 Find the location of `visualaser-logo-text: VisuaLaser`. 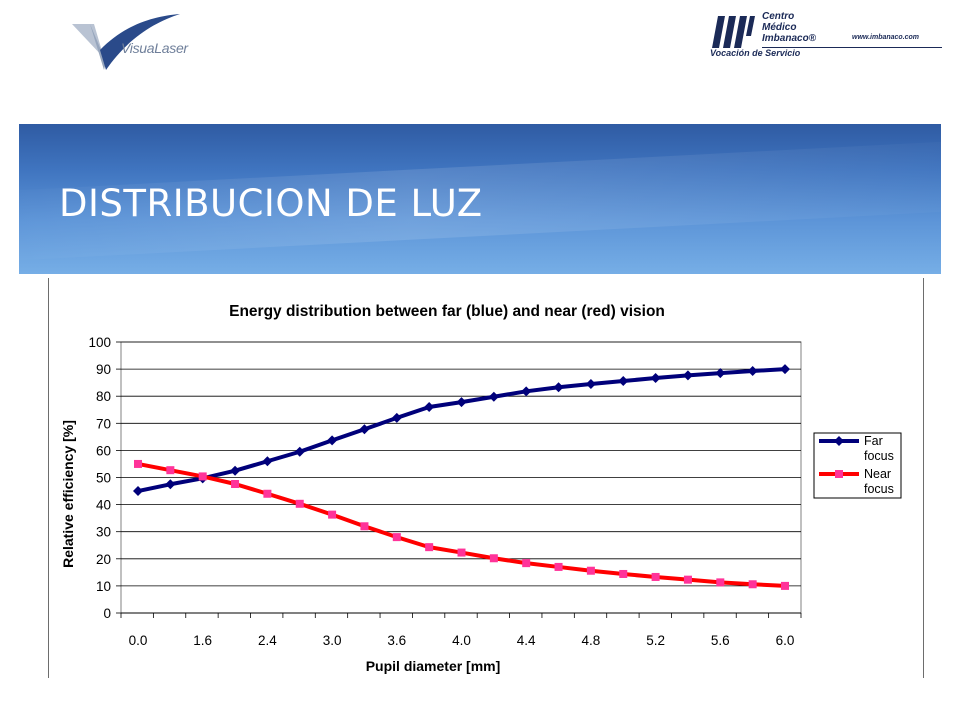

visualaser-logo-text: VisuaLaser is located at coordinates (154, 48).